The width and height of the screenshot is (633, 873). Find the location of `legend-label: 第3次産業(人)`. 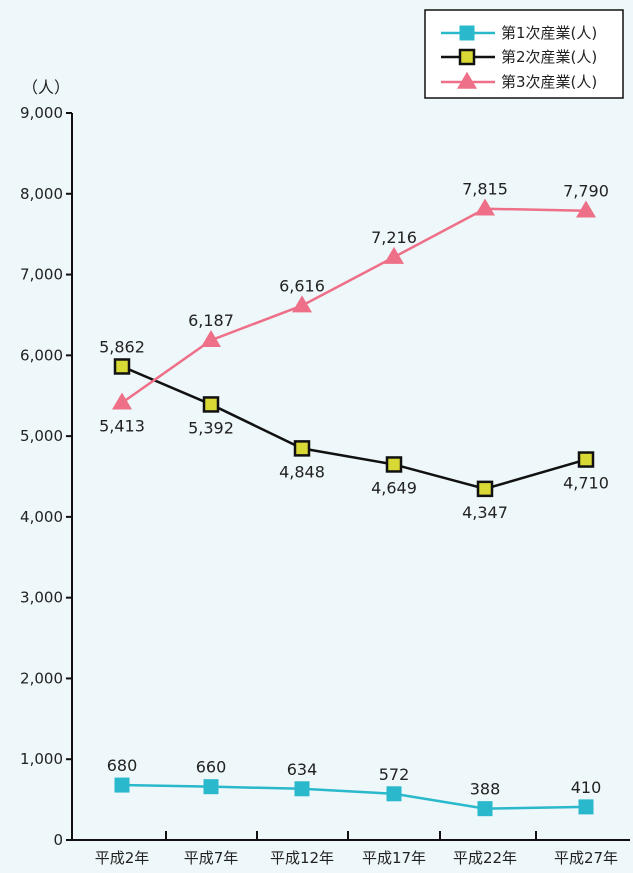

legend-label: 第3次産業(人) is located at coordinates (549, 82).